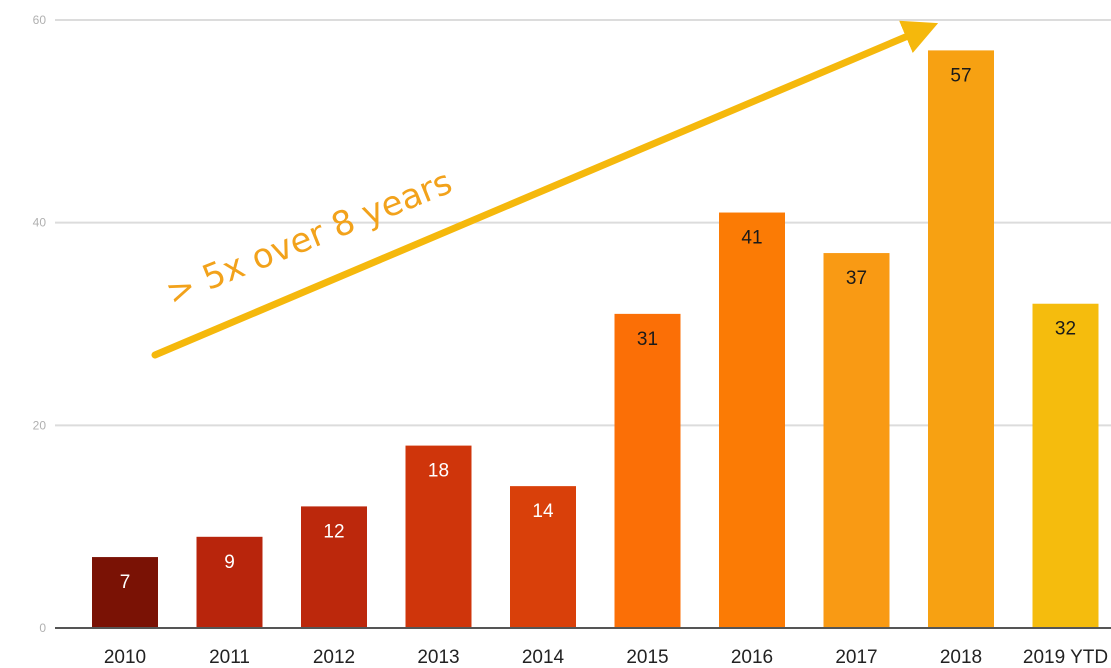 The height and width of the screenshot is (668, 1111). Describe the element at coordinates (334, 567) in the screenshot. I see `bar-2012` at that location.